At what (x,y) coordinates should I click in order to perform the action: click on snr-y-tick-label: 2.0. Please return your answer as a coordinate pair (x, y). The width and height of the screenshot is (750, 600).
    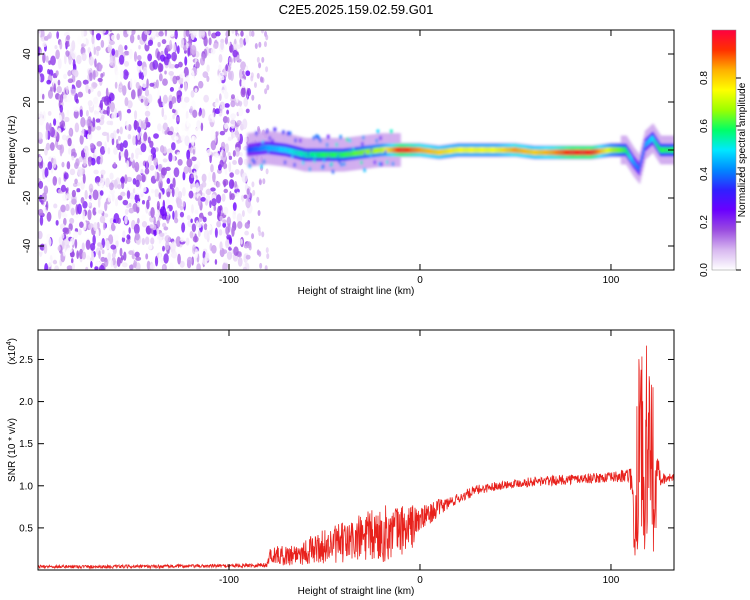
    Looking at the image, I should click on (26, 402).